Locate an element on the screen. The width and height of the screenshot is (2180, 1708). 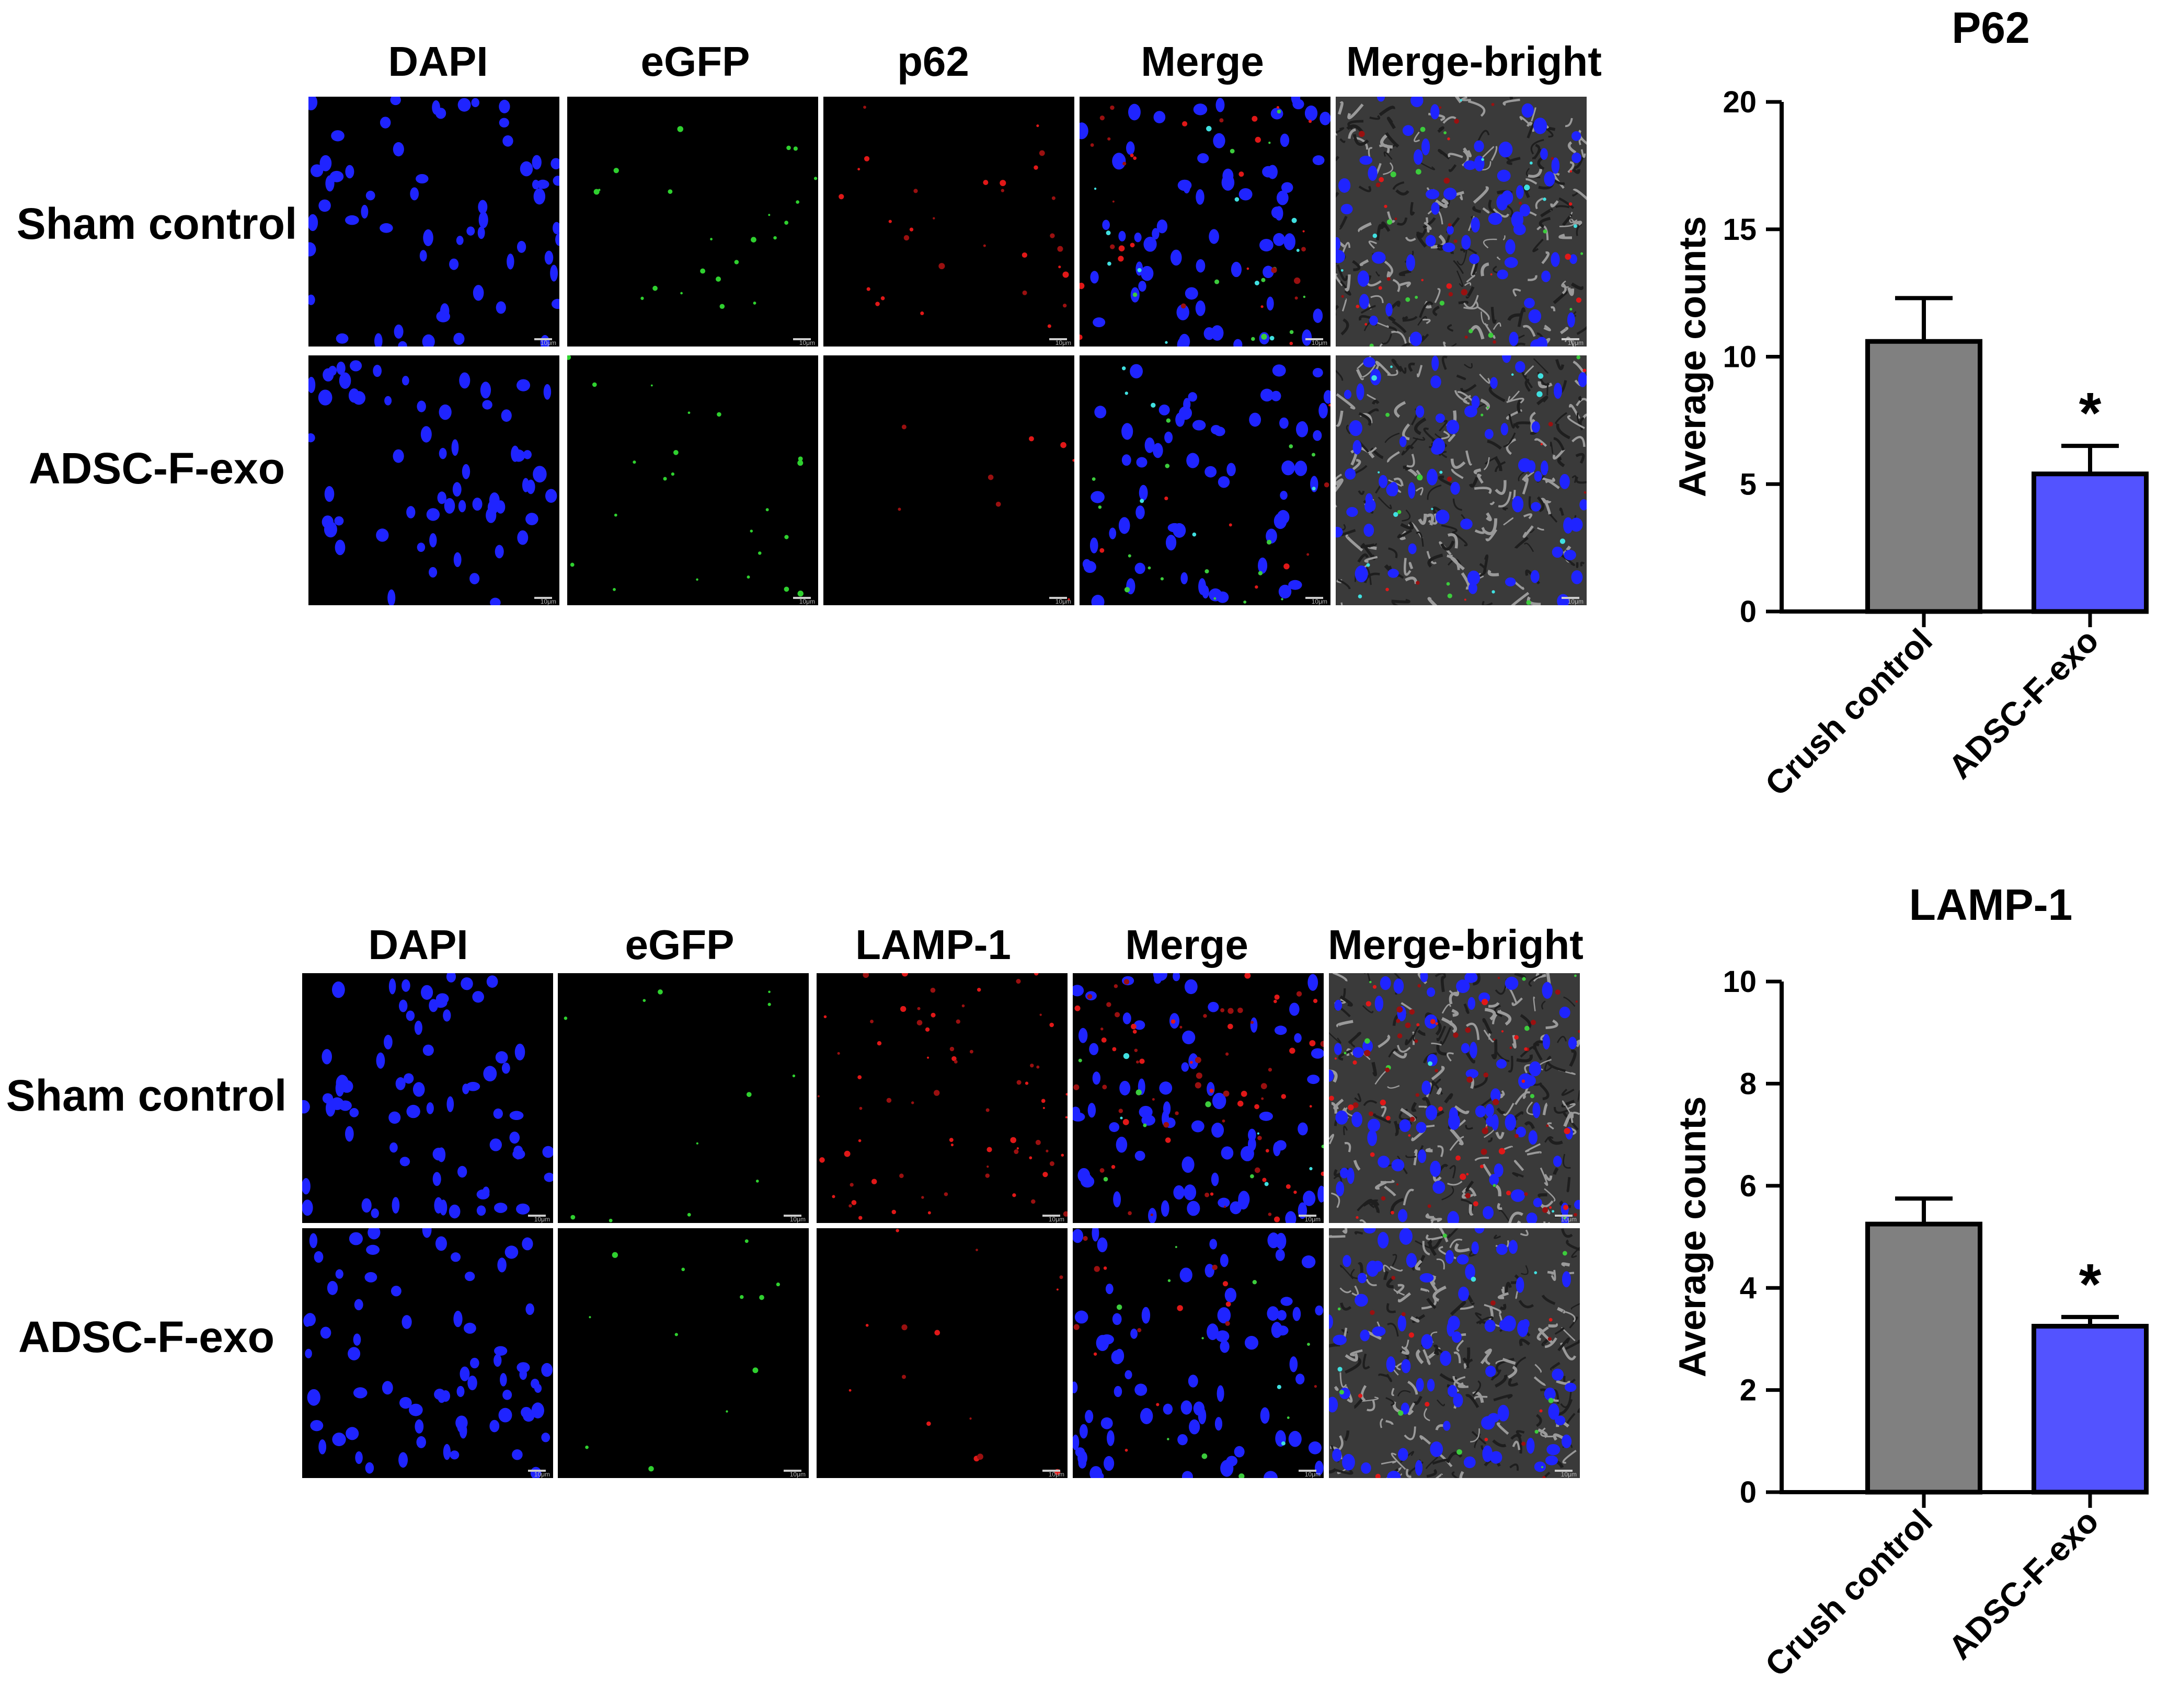
chart-title: P62 is located at coordinates (1990, 27).